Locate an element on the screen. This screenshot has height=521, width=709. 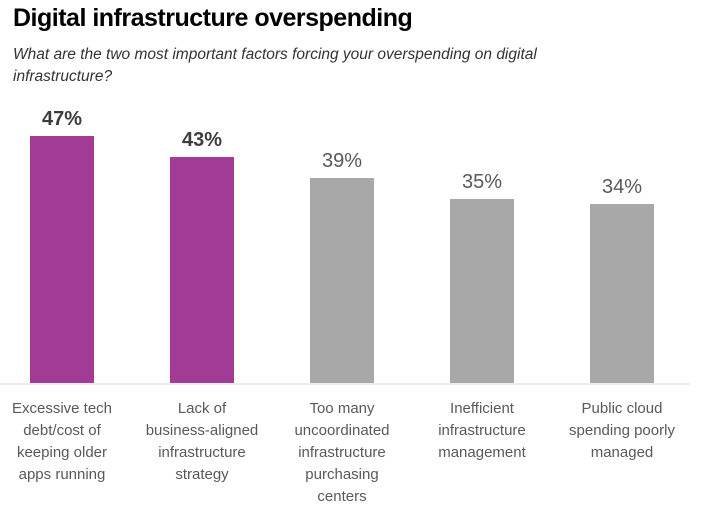
bar-value-label: 43% is located at coordinates (202, 140).